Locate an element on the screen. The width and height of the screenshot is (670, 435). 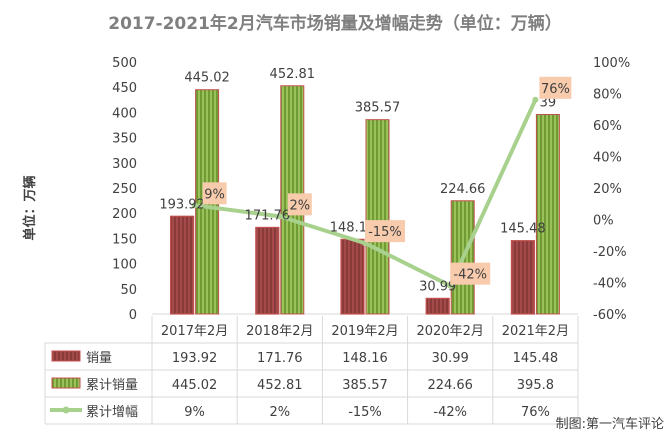
growth-label: -42% is located at coordinates (470, 275).